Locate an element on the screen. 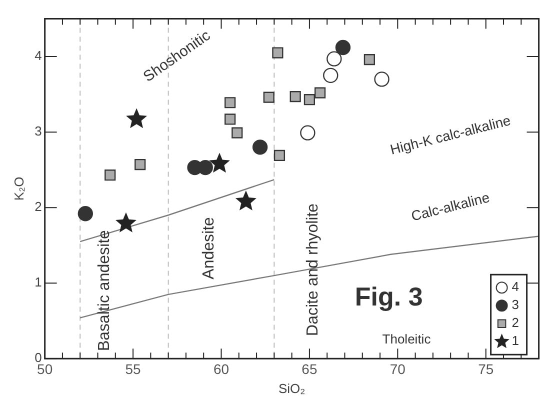  legend-label: 4 is located at coordinates (516, 286).